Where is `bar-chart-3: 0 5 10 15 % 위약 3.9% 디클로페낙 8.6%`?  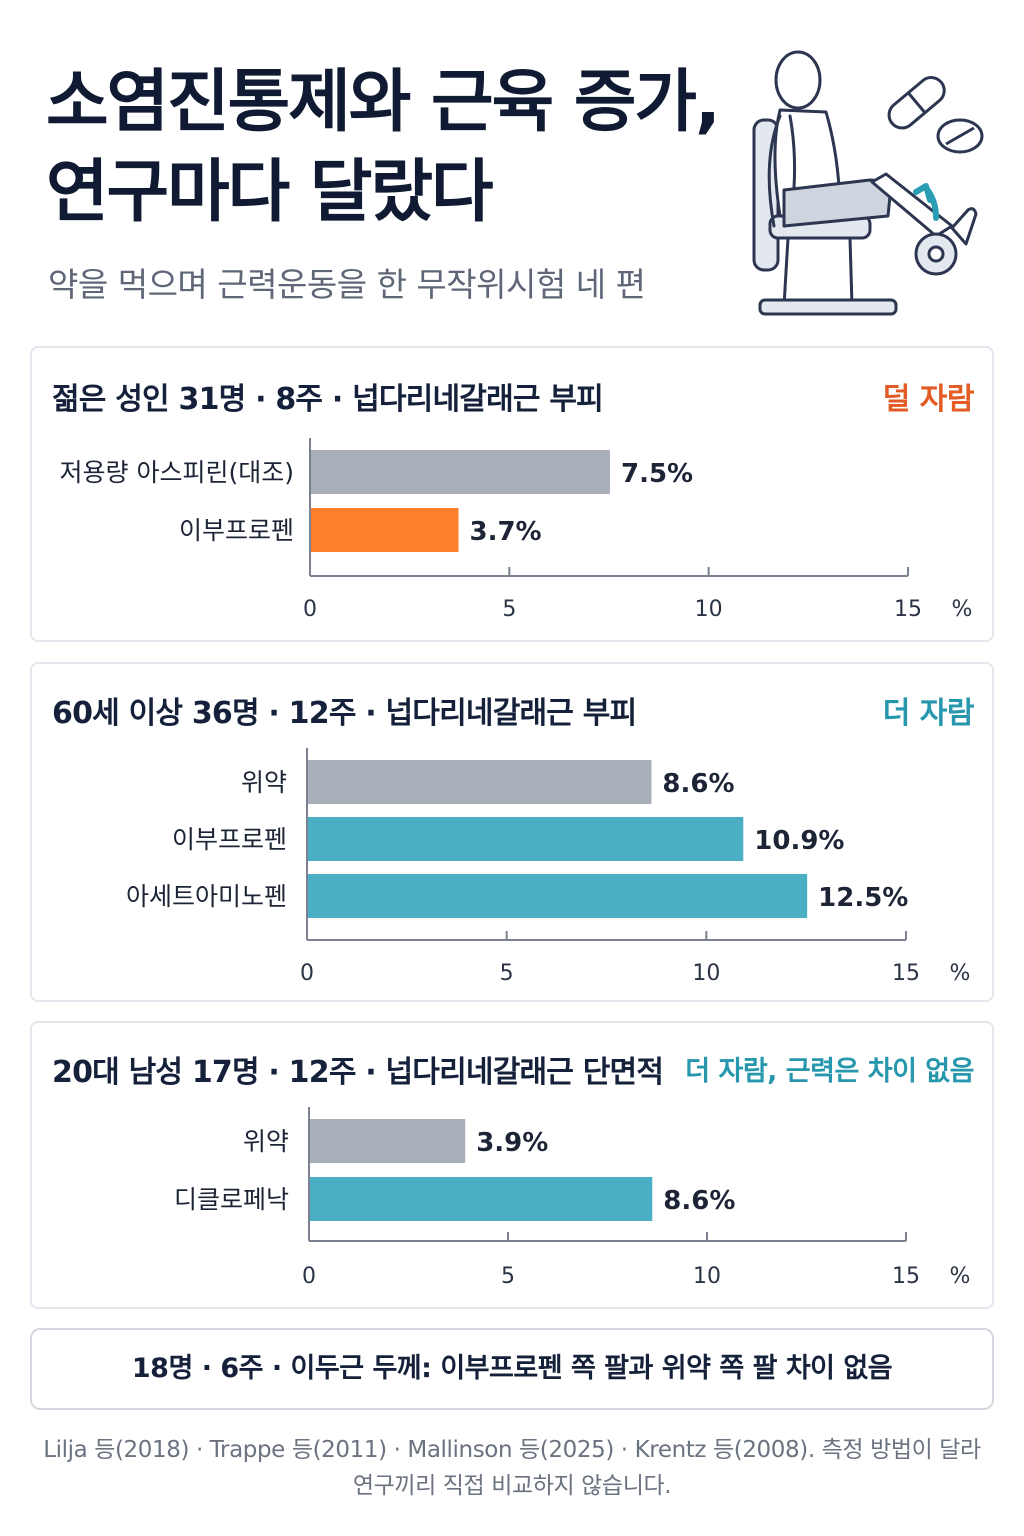
bar-chart-3: 0 5 10 15 % 위약 3.9% 디클로페낙 8.6% is located at coordinates (572, 1198).